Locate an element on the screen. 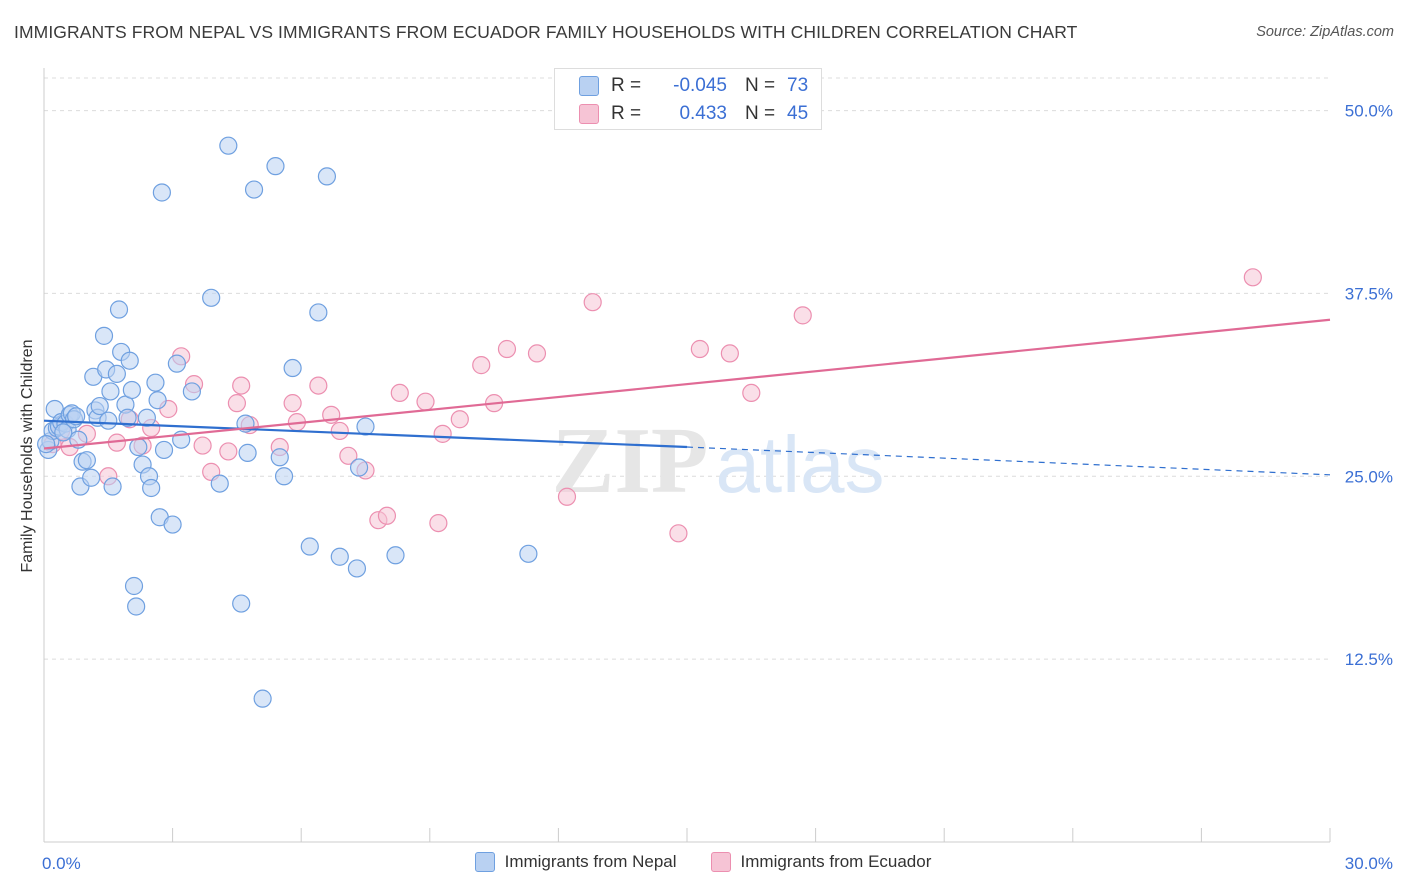 This screenshot has height=892, width=1406. stats-legend: R = -0.045 N = 73 R = 0.433 N = 45 is located at coordinates (688, 99).